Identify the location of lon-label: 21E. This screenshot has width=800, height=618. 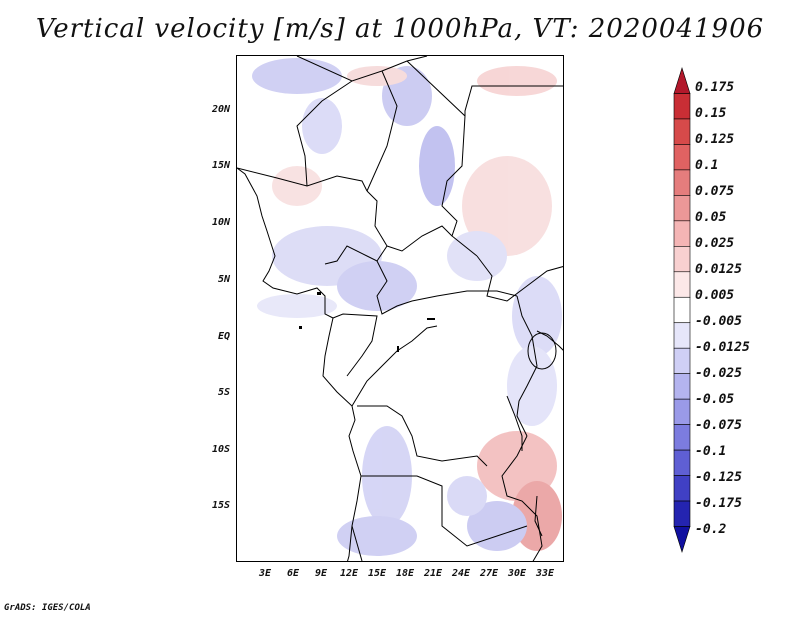
(433, 573).